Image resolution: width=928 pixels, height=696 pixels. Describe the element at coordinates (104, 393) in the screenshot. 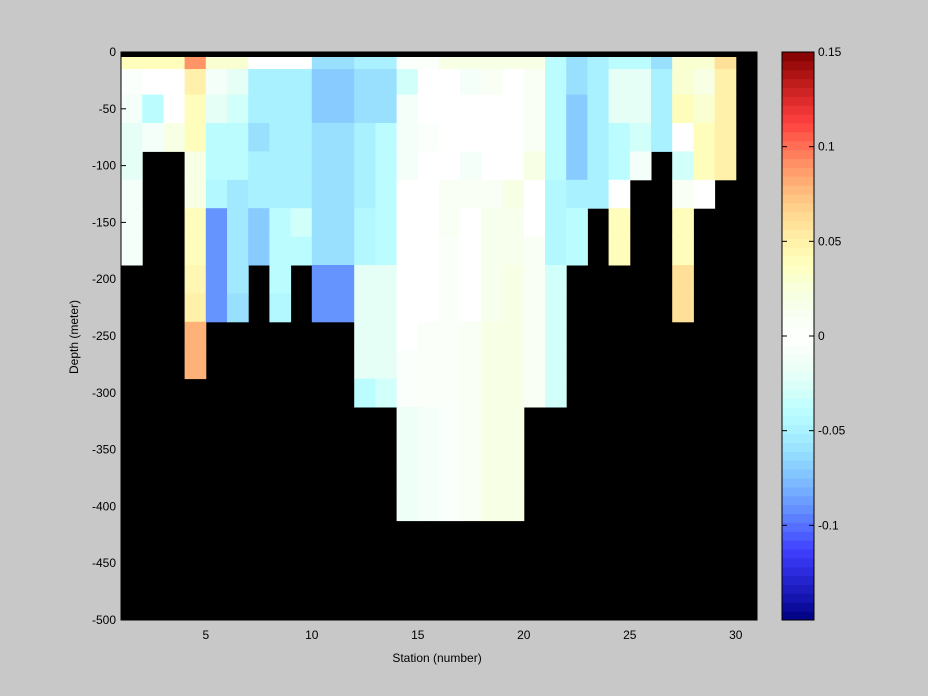

I see `y-tick-label: -300` at that location.